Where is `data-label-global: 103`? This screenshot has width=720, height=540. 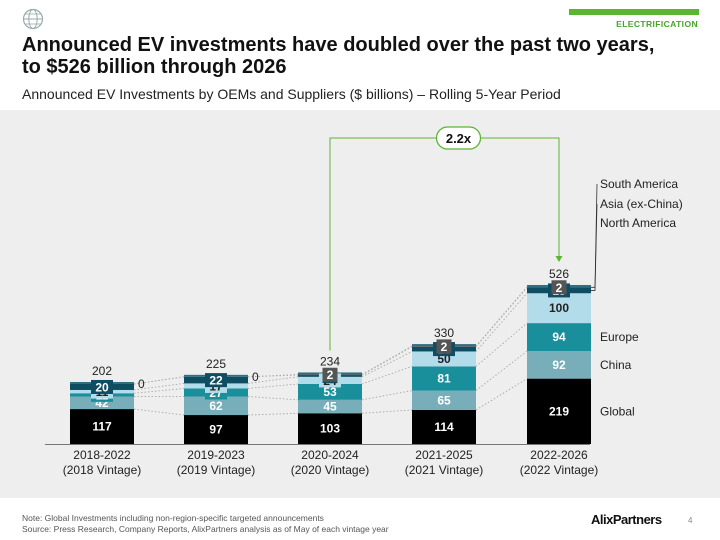
data-label-global: 103 is located at coordinates (330, 429).